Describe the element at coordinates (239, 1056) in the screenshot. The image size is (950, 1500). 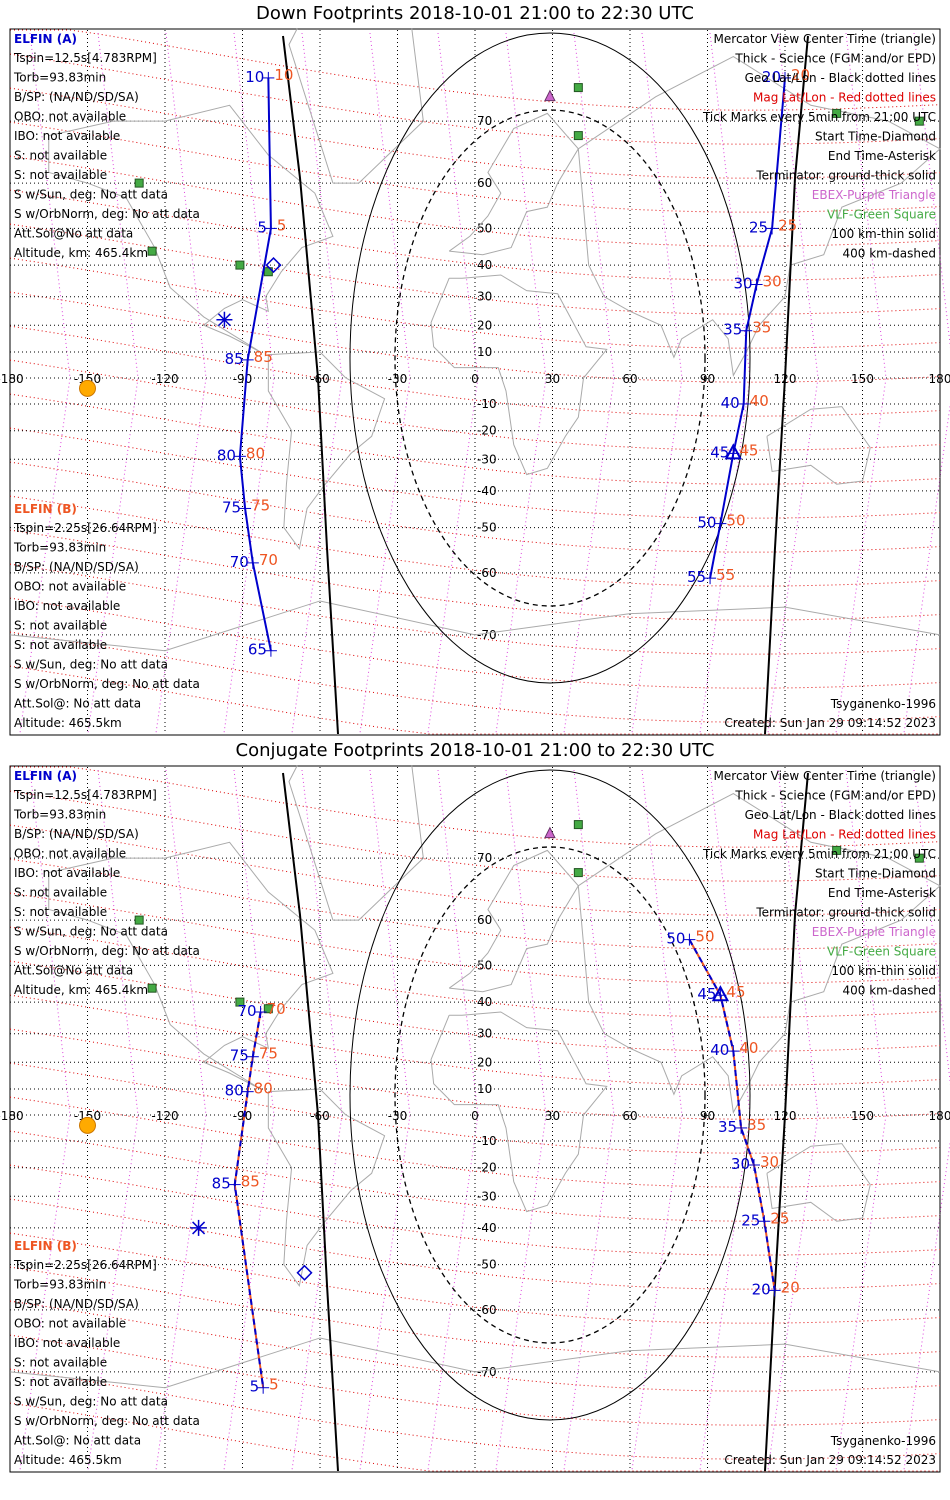
I see `tick-label-a: 75` at that location.